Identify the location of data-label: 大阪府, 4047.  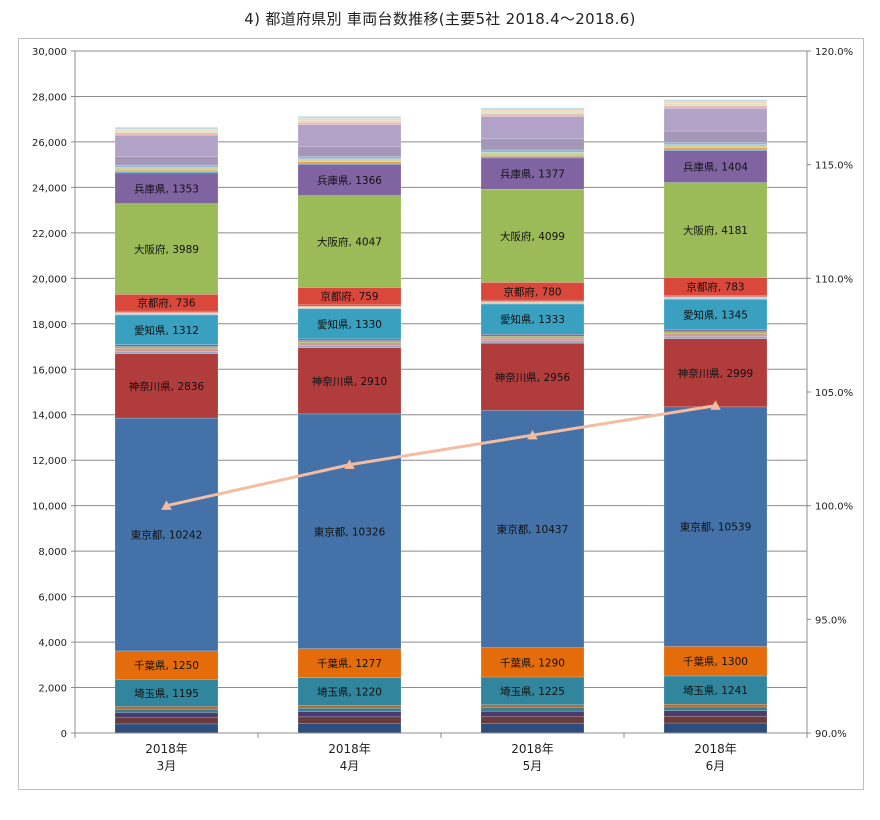
(349, 242).